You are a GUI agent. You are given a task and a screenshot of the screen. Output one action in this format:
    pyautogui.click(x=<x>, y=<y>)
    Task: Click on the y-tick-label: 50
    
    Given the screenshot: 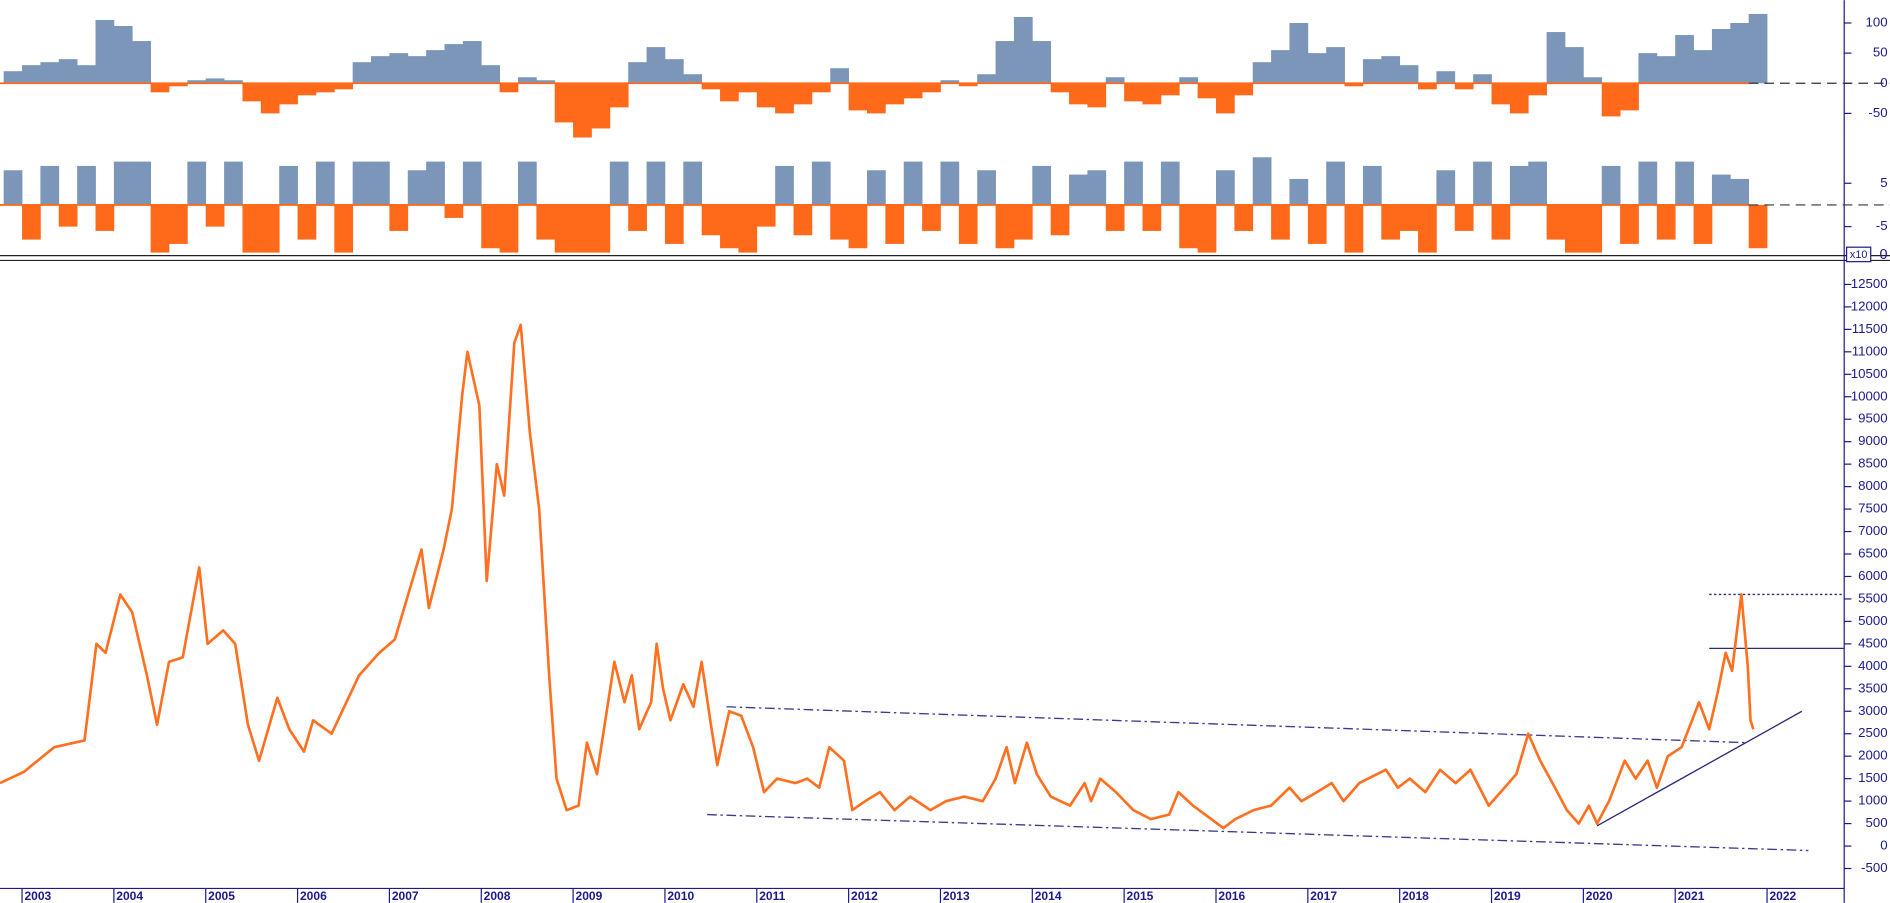 What is the action you would take?
    pyautogui.click(x=1880, y=52)
    